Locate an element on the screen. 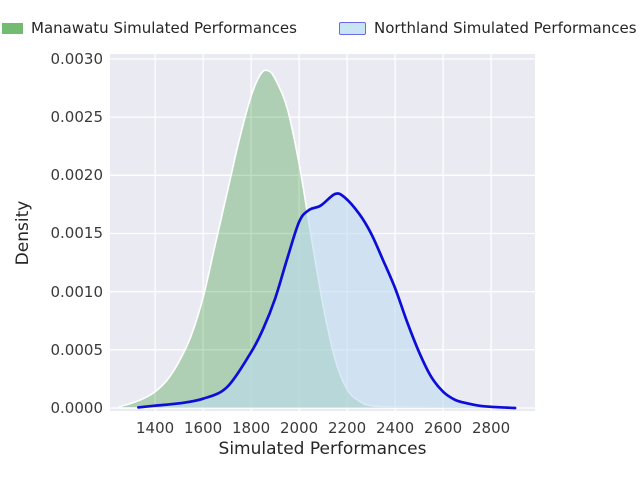  x-tick-label-1400: 1400 is located at coordinates (155, 428).